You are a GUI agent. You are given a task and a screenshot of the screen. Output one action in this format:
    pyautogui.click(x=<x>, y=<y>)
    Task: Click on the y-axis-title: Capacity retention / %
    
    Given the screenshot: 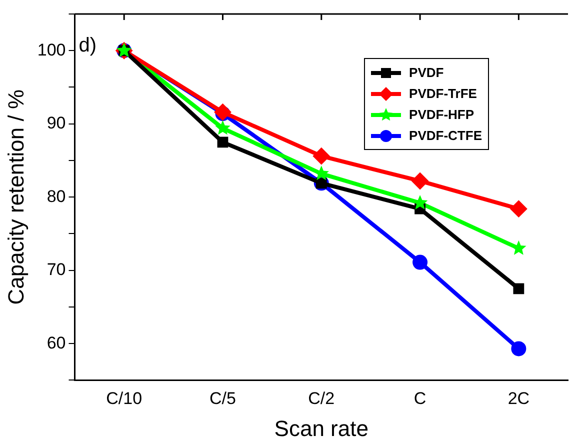 What is the action you would take?
    pyautogui.click(x=15, y=197)
    